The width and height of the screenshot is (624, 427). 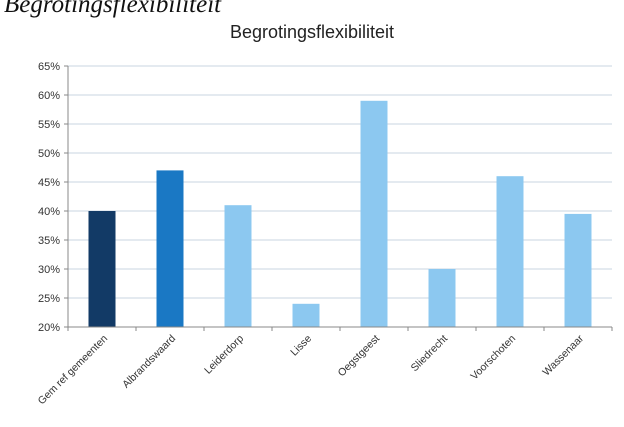 I want to click on y-tick-label: 30%, so click(x=49, y=270).